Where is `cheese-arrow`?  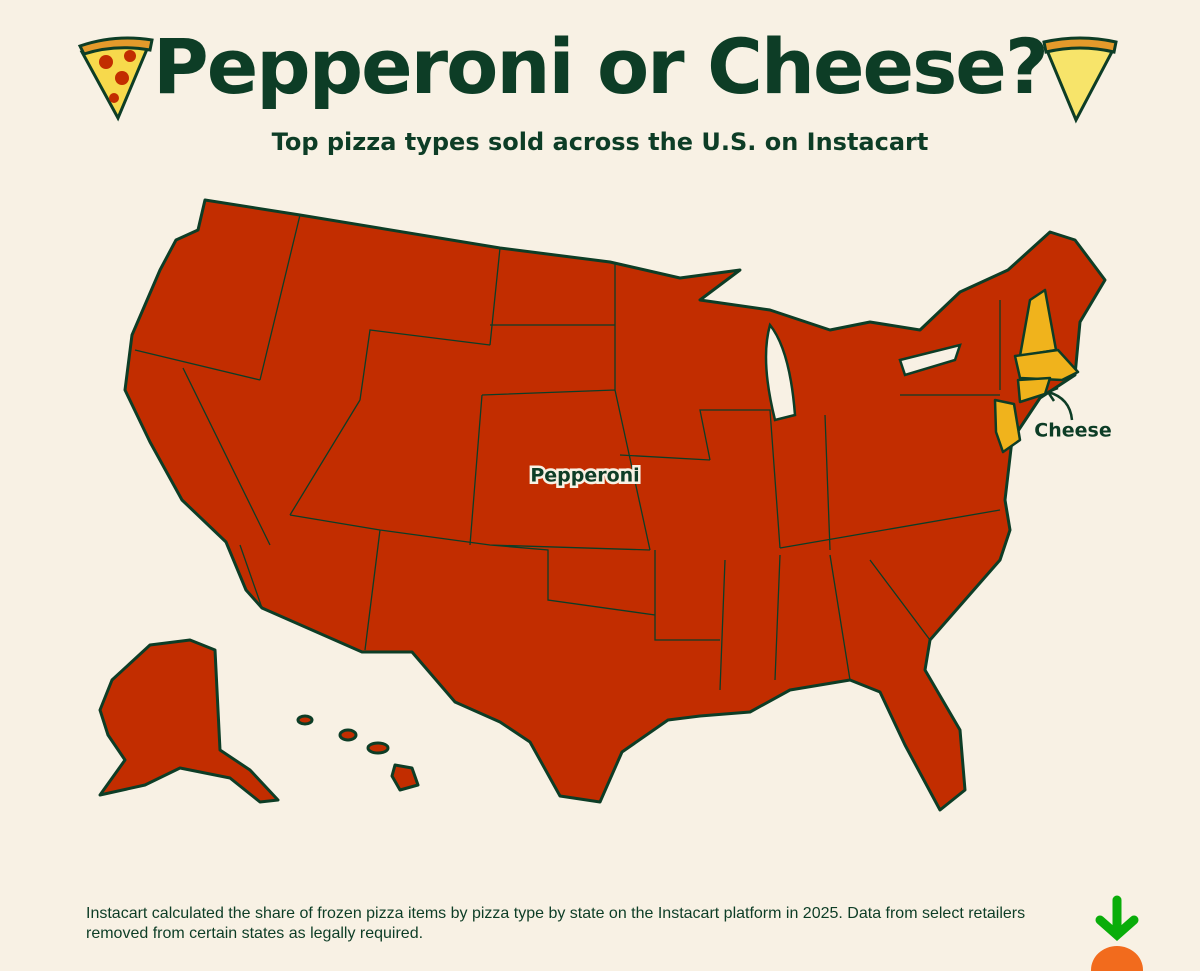 cheese-arrow is located at coordinates (1060, 405).